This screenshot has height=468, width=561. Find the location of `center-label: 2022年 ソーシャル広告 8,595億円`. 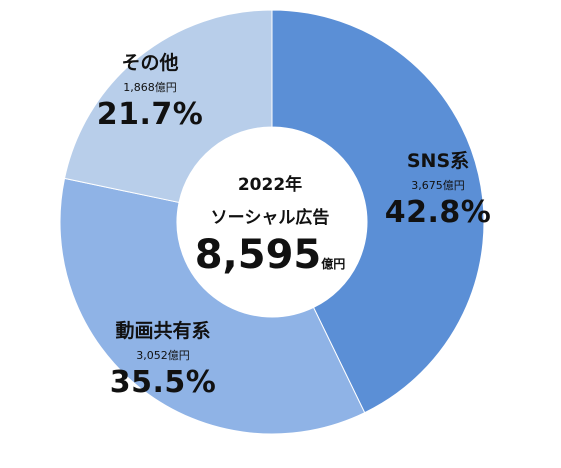

center-label: 2022年 ソーシャル広告 8,595億円 is located at coordinates (270, 224).